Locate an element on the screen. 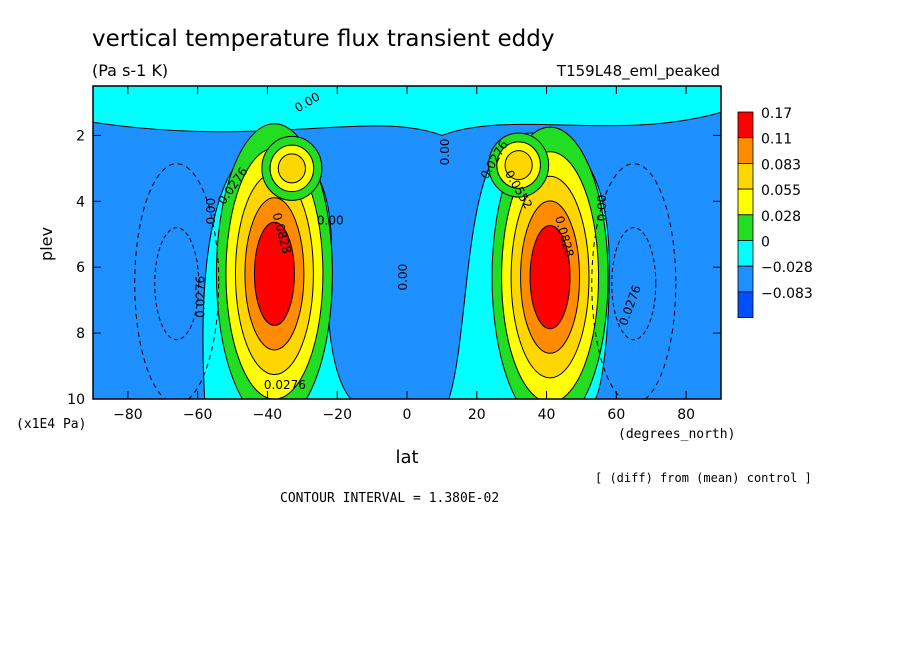 This screenshot has height=654, width=904. x-axis-label: lat is located at coordinates (406, 457).